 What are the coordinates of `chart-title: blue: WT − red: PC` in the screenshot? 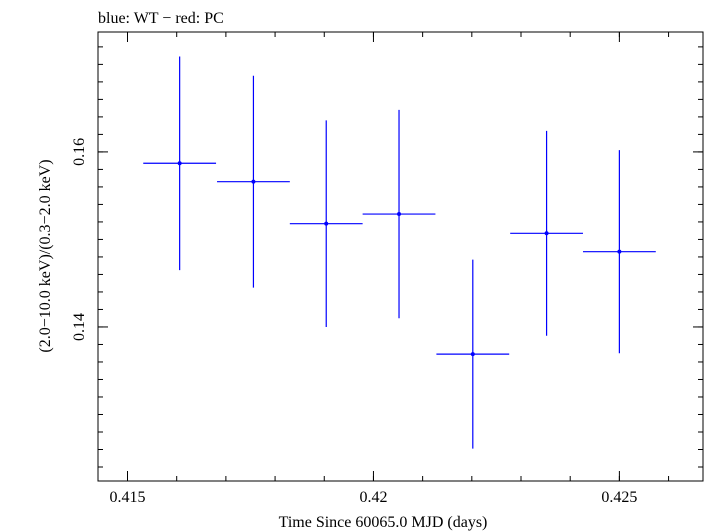 It's located at (161, 18).